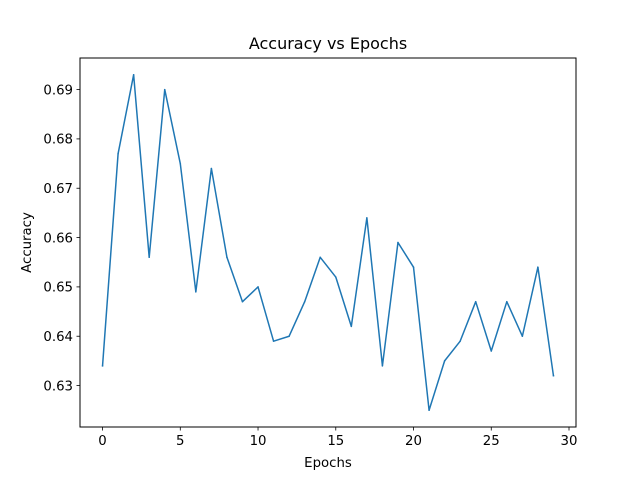 This screenshot has width=640, height=480. I want to click on y-tick-label: 0.68, so click(58, 140).